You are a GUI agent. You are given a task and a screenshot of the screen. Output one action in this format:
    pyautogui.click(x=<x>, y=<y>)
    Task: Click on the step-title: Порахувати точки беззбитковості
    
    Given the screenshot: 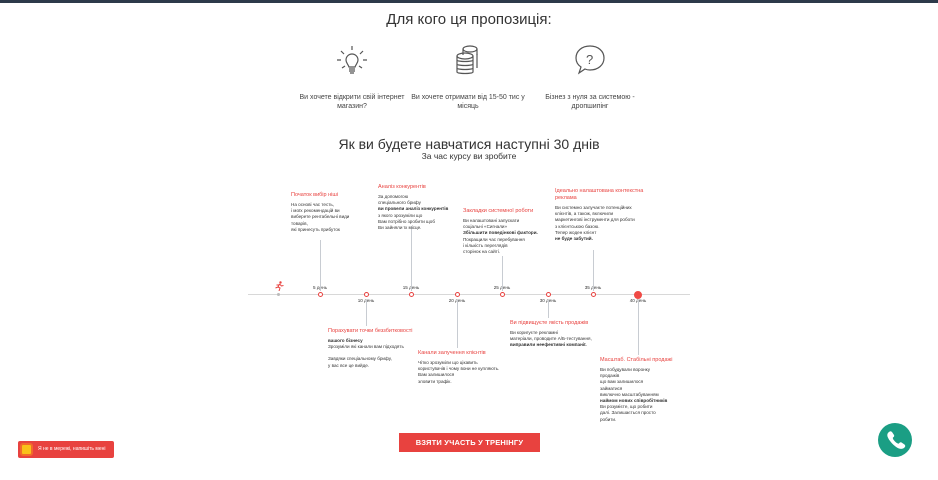 What is the action you would take?
    pyautogui.click(x=370, y=331)
    